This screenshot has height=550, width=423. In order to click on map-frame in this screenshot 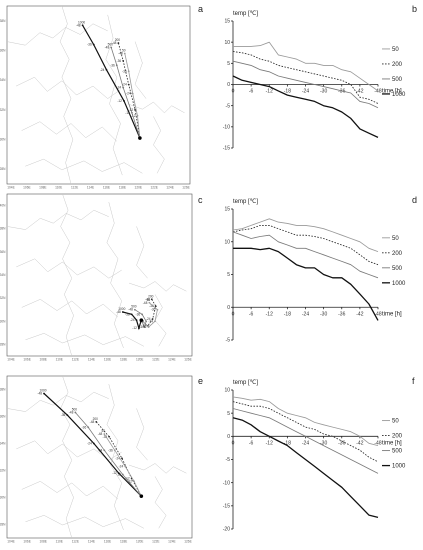, I will do `click(98, 95)`.